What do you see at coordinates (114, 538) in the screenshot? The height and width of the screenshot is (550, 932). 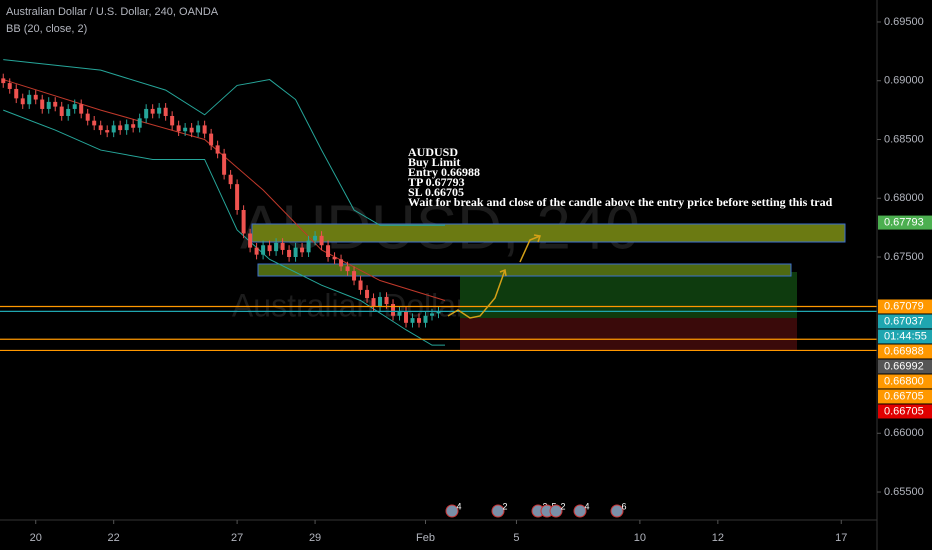 I see `x-tick-label: 22` at bounding box center [114, 538].